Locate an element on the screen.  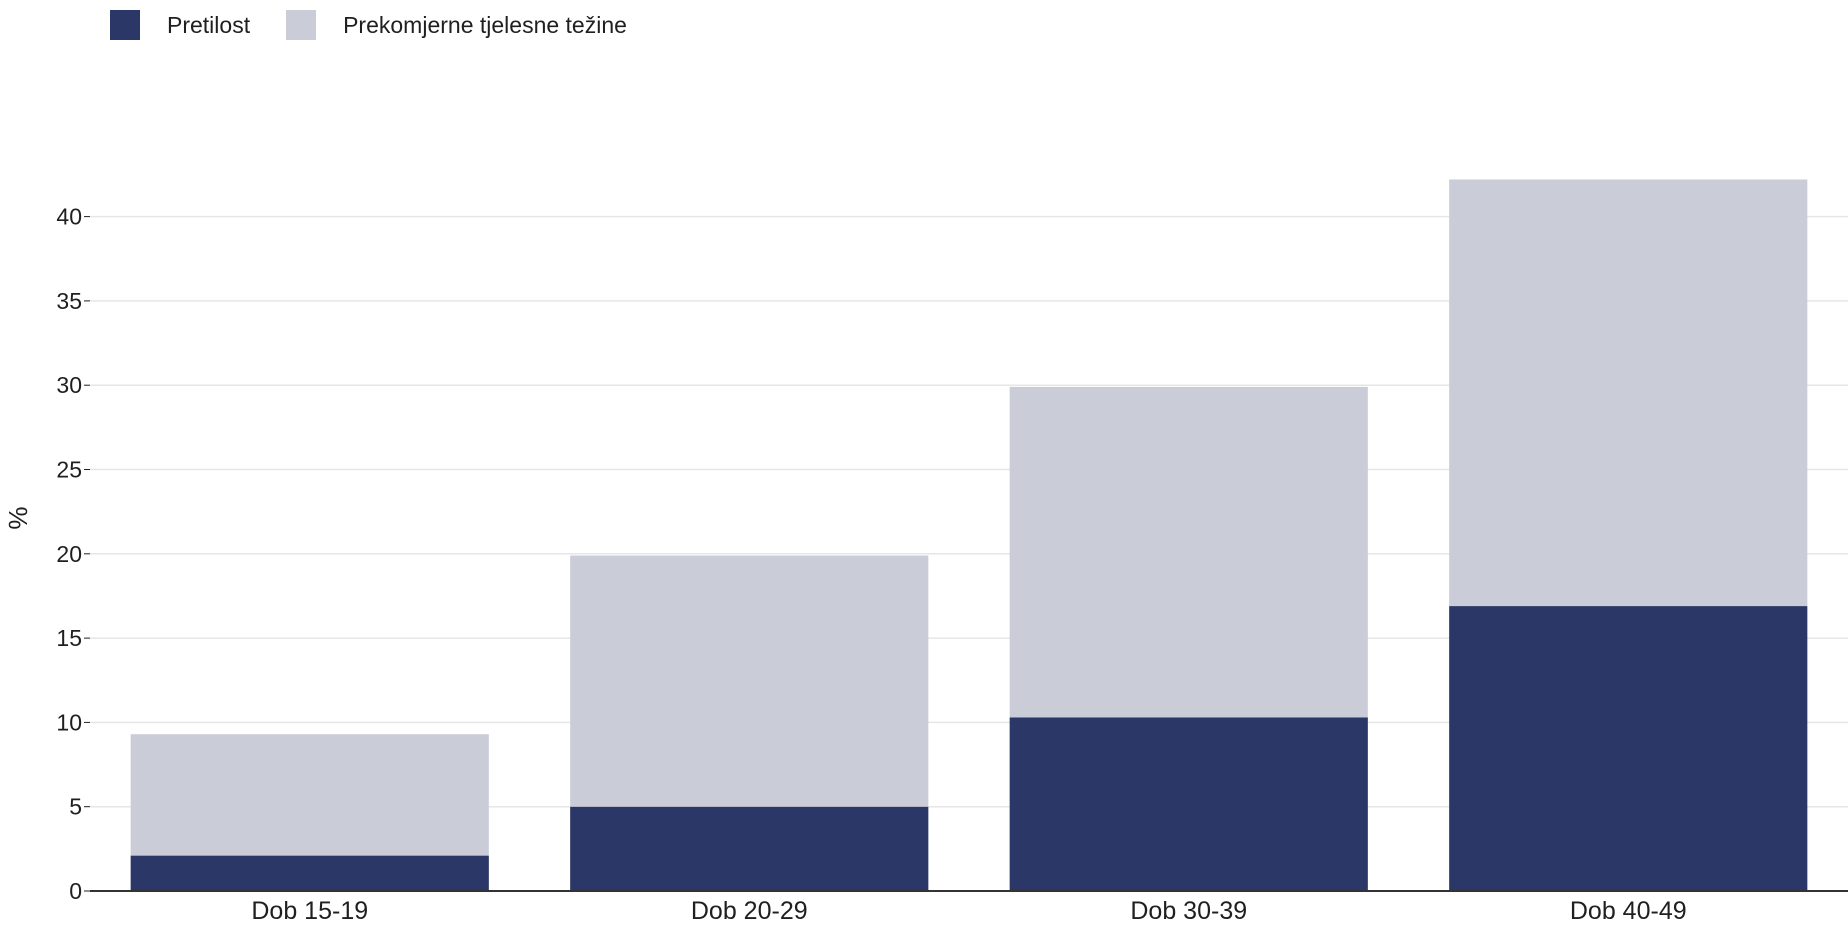
y-tick-label-15: 15 is located at coordinates (69, 638).